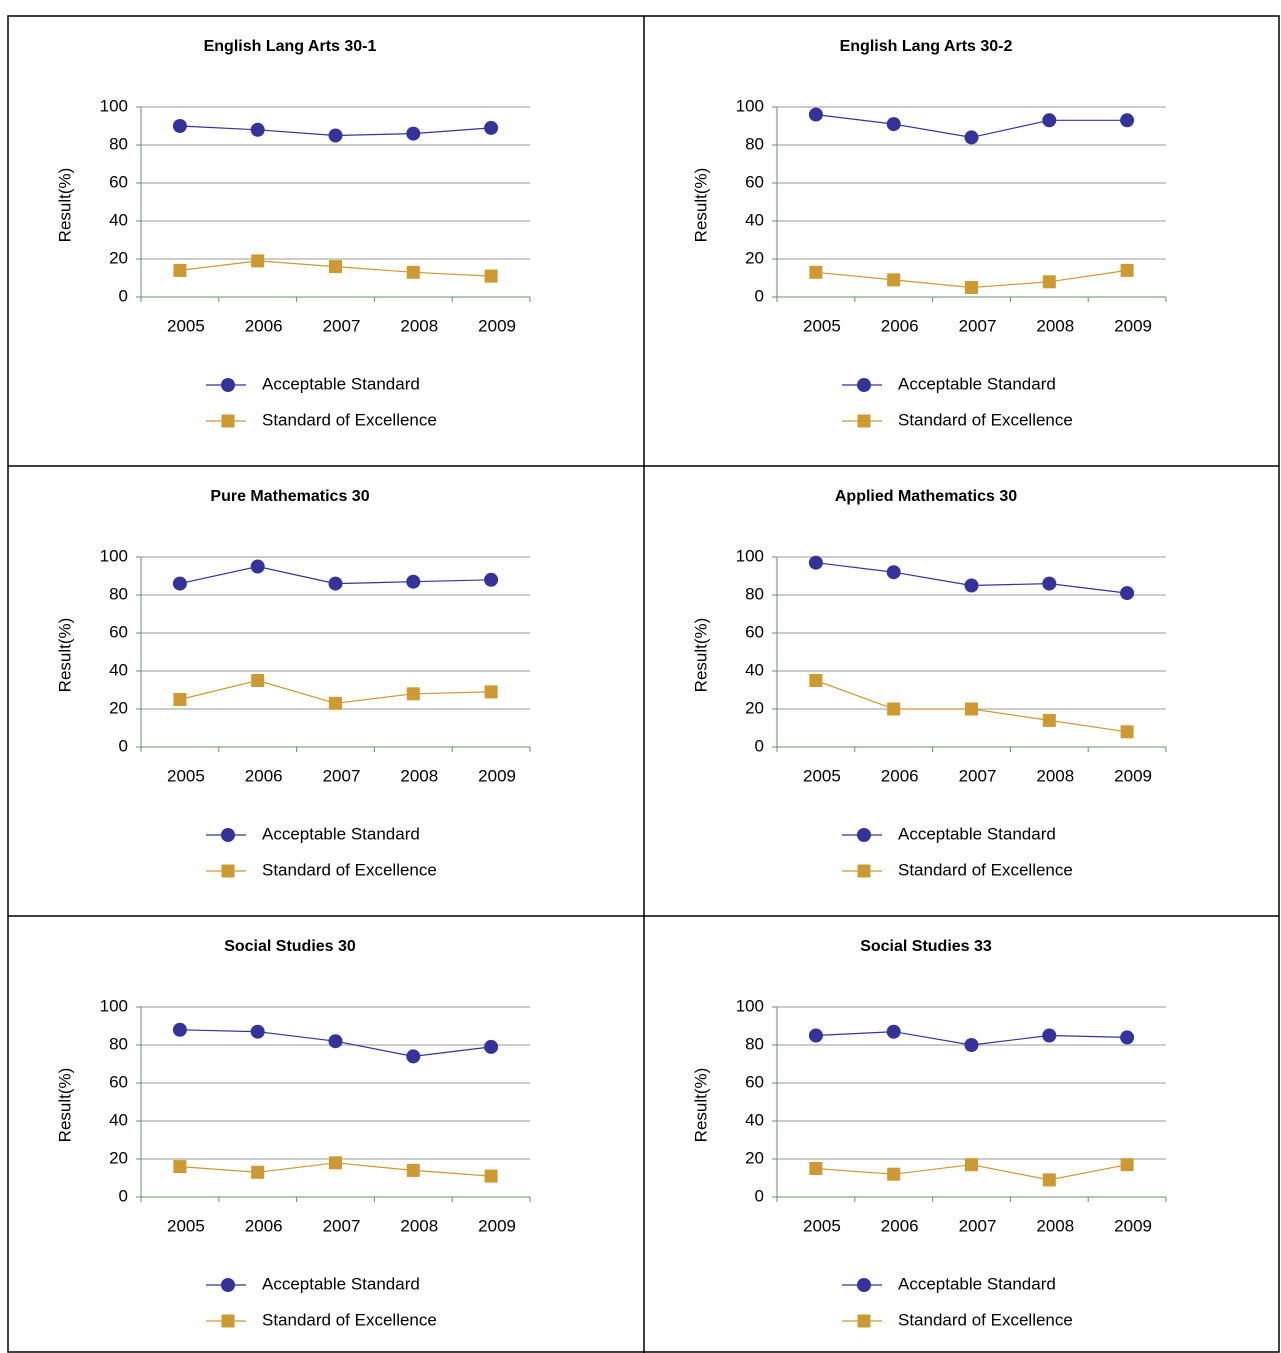 The image size is (1281, 1353). I want to click on chart-title: Social Studies 33, so click(926, 946).